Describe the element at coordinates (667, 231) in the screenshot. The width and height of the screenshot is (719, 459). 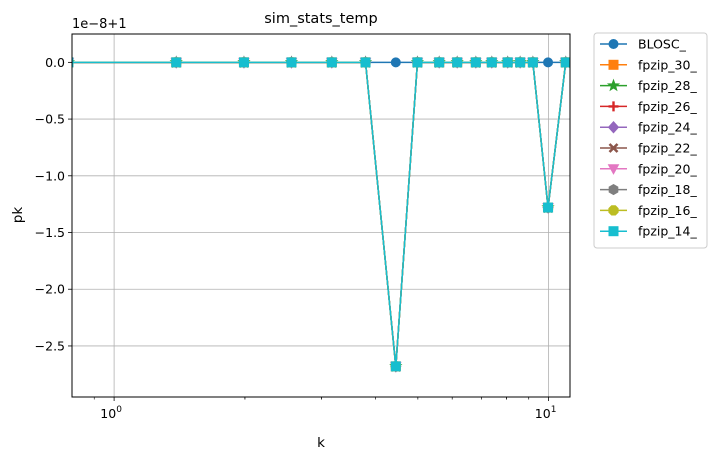
I see `legend-label: fpzip_14_` at that location.